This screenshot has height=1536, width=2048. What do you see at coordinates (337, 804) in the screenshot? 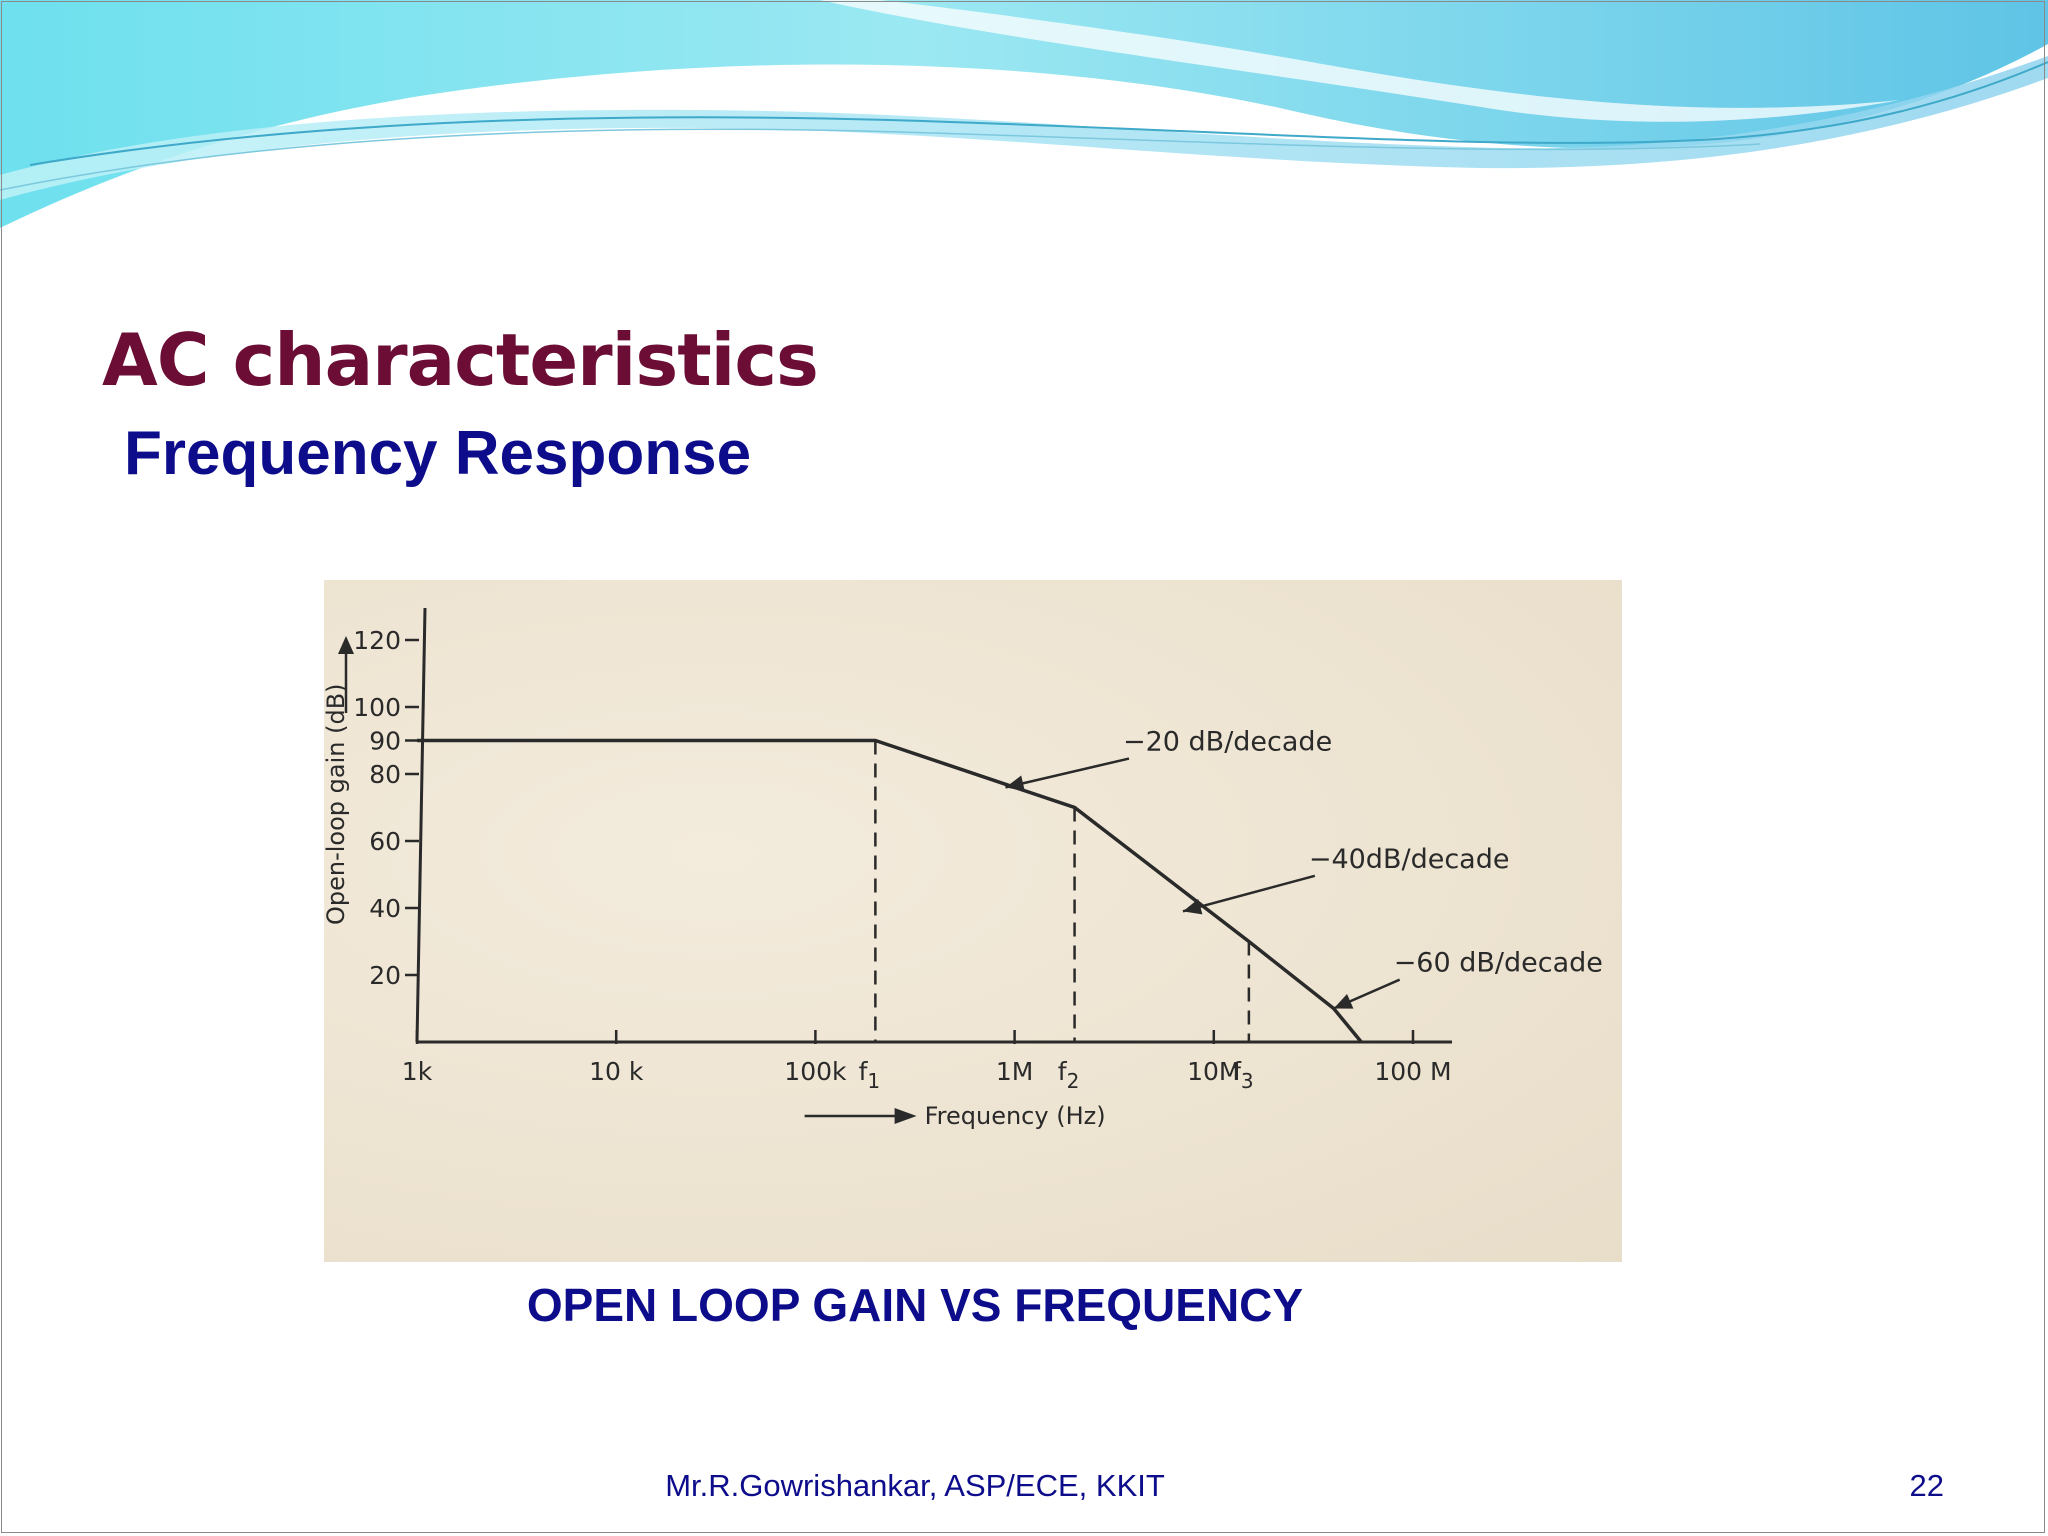
I see `y-axis-title: Open-loop gain (dB)` at bounding box center [337, 804].